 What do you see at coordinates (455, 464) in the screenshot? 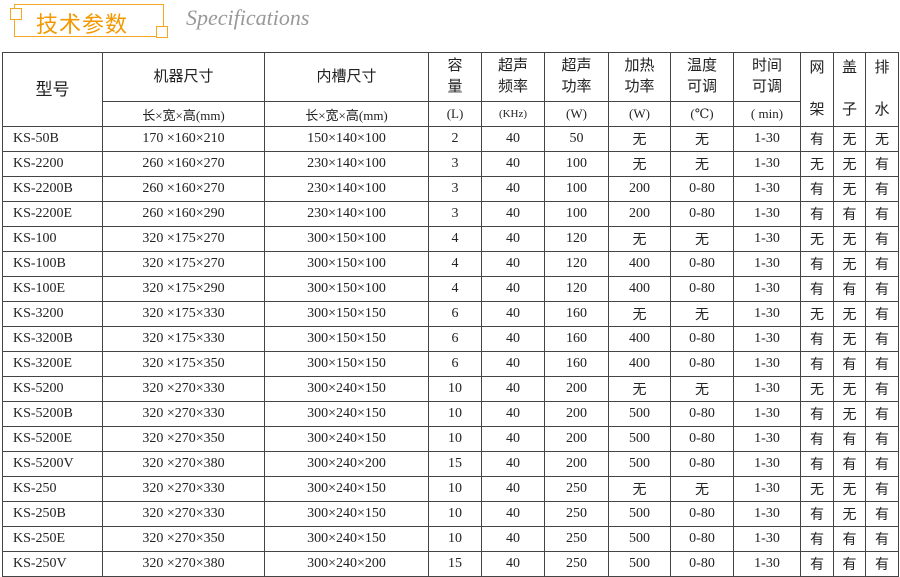
I see `cell-capacity: 15` at bounding box center [455, 464].